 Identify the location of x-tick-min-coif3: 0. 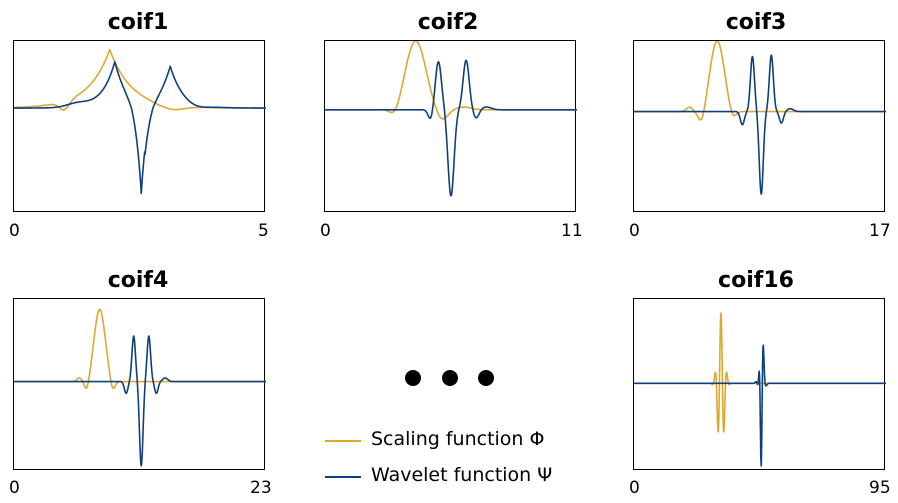
(634, 231).